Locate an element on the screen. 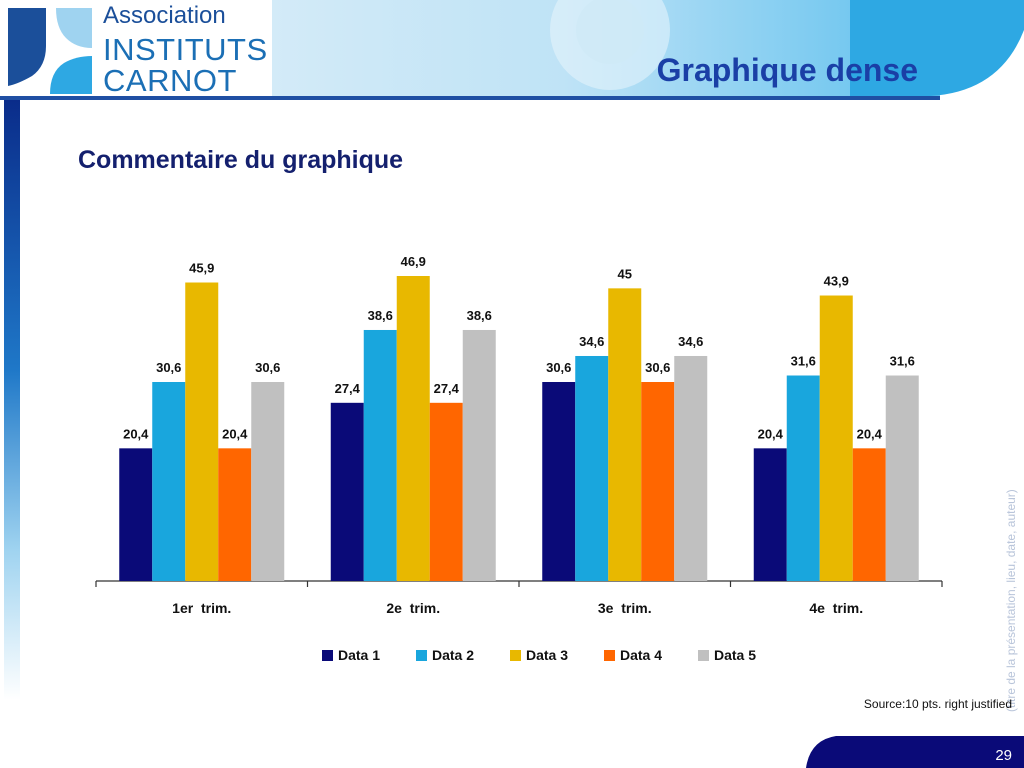 The width and height of the screenshot is (1024, 768). logo-line-instituts: INSTITUTS is located at coordinates (185, 49).